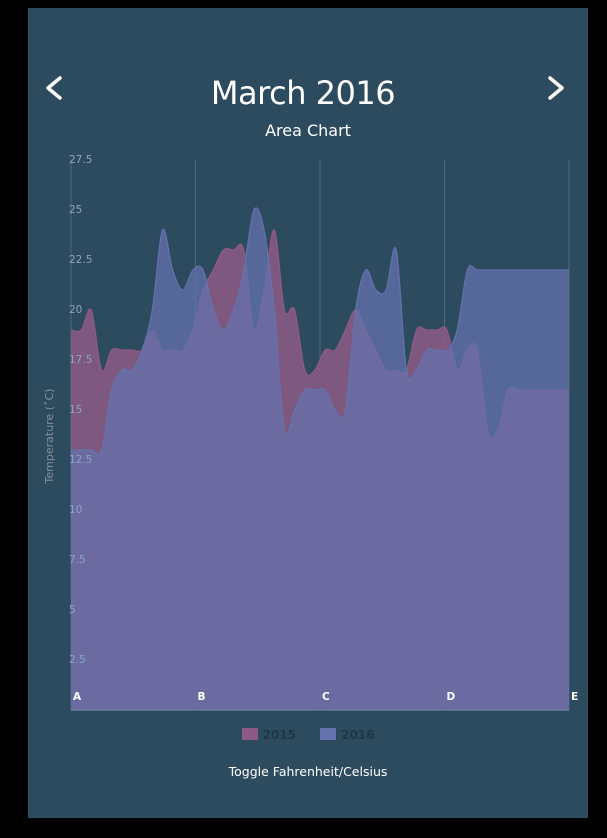 Image resolution: width=607 pixels, height=838 pixels. Describe the element at coordinates (279, 735) in the screenshot. I see `legend-label-2015: 2015` at that location.